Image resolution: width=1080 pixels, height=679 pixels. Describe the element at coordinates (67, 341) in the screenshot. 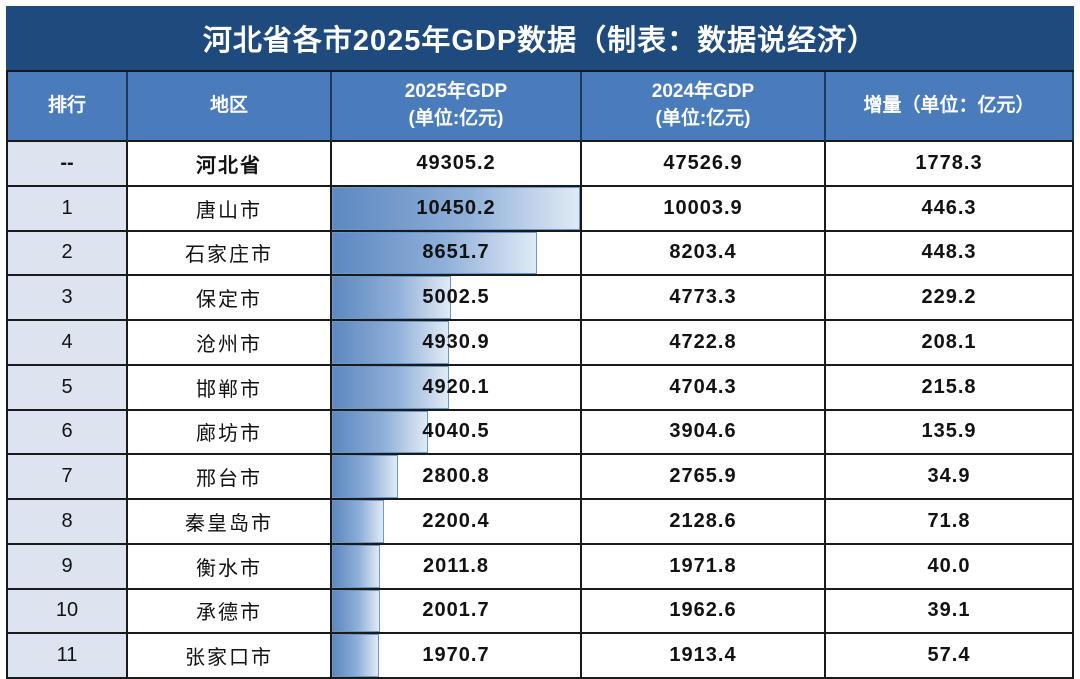

I see `rank-value: 4` at that location.